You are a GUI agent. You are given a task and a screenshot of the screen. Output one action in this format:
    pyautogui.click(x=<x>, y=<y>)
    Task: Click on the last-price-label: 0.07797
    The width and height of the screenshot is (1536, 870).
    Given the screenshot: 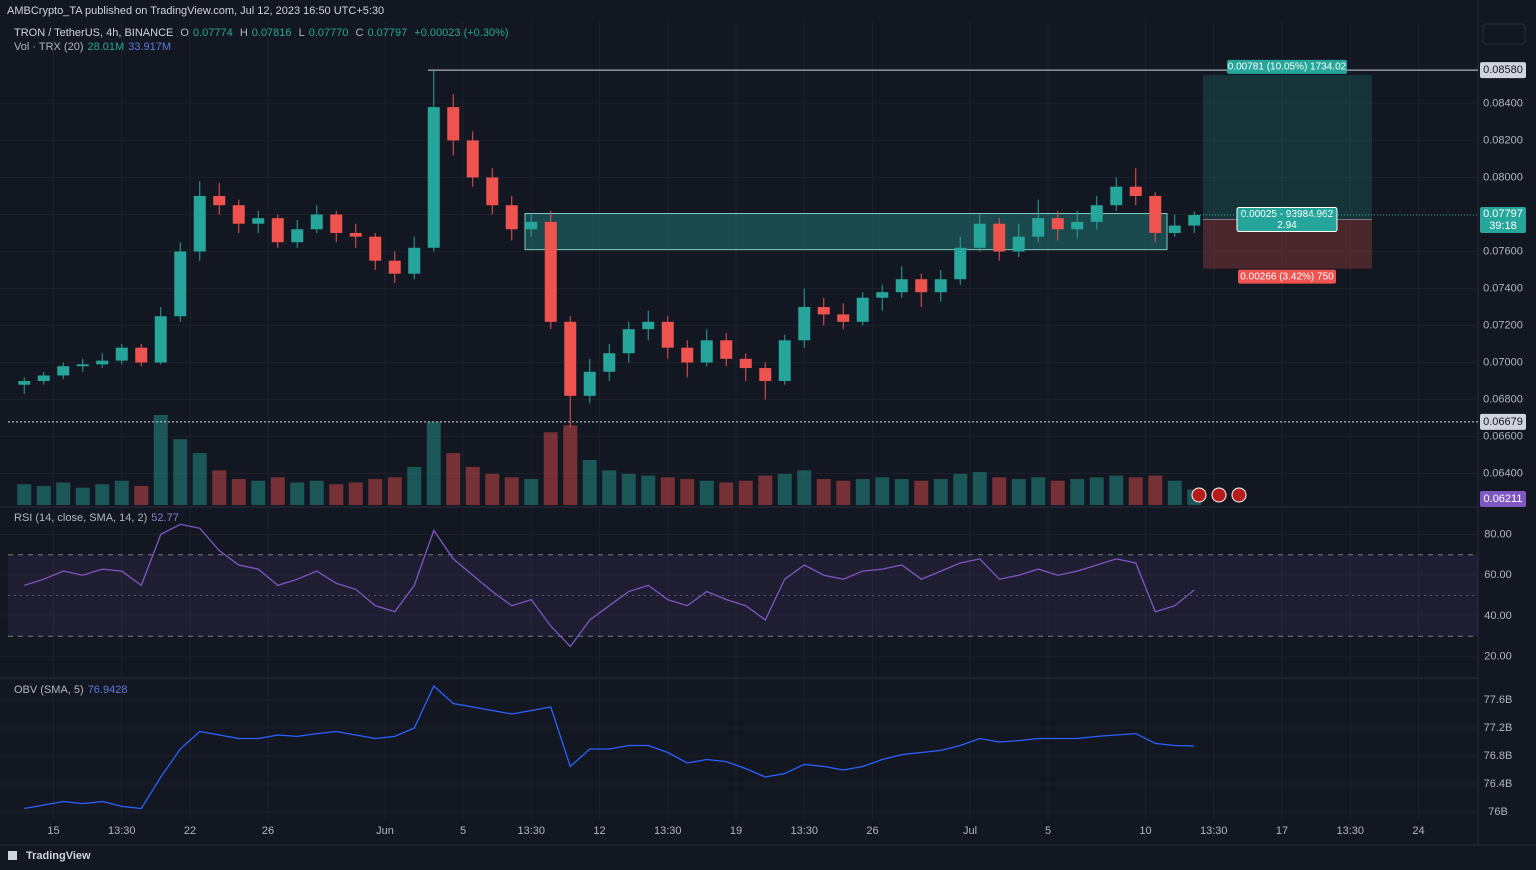 What is the action you would take?
    pyautogui.click(x=1503, y=214)
    